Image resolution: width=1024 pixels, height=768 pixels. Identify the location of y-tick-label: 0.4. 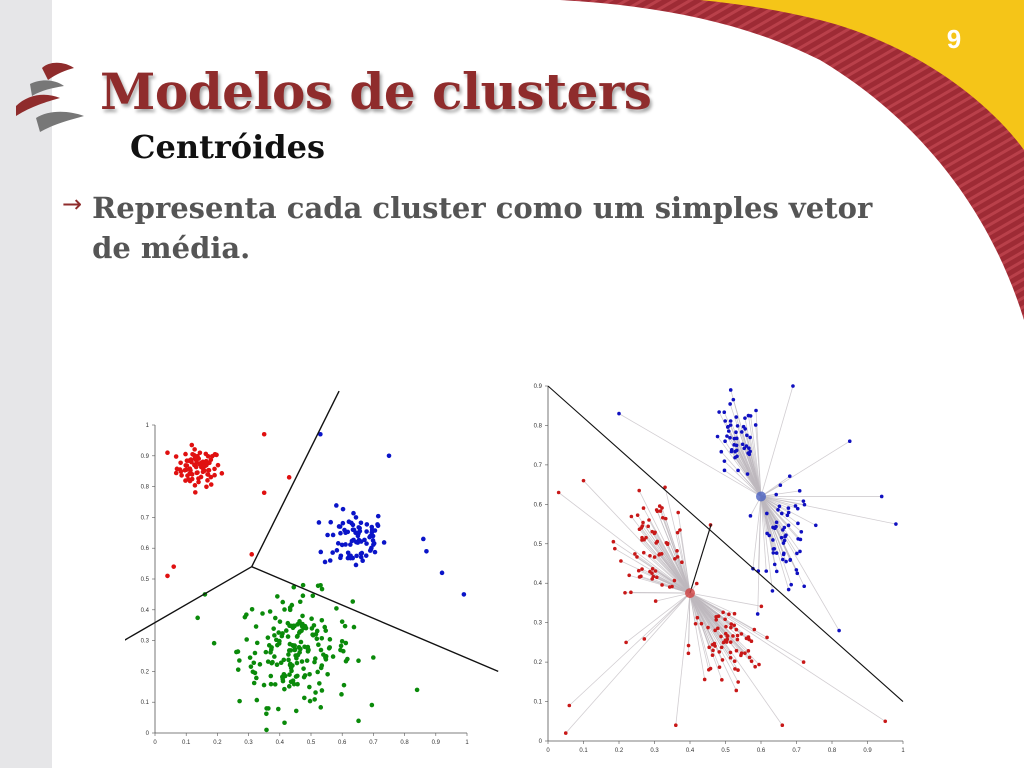
(538, 584).